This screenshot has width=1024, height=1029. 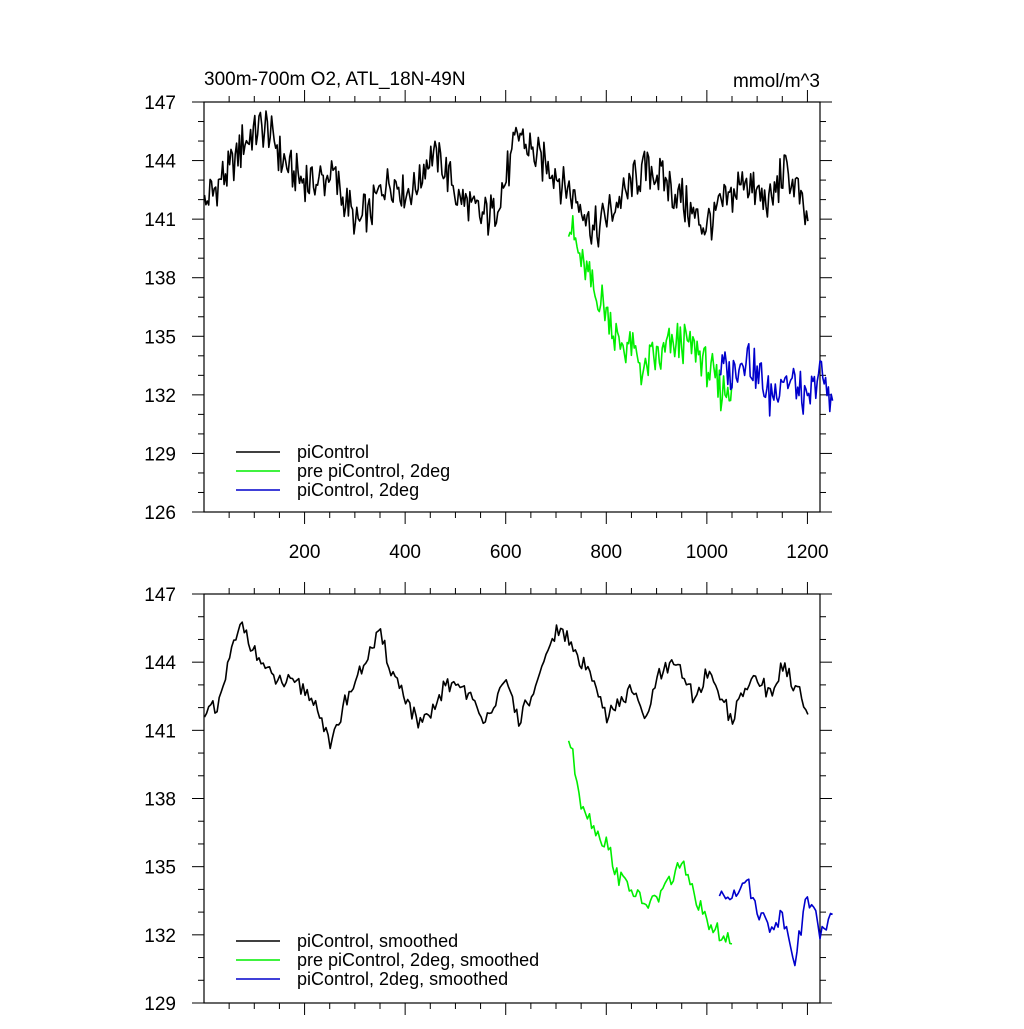 I want to click on top-x-tick-label: 200, so click(x=305, y=552).